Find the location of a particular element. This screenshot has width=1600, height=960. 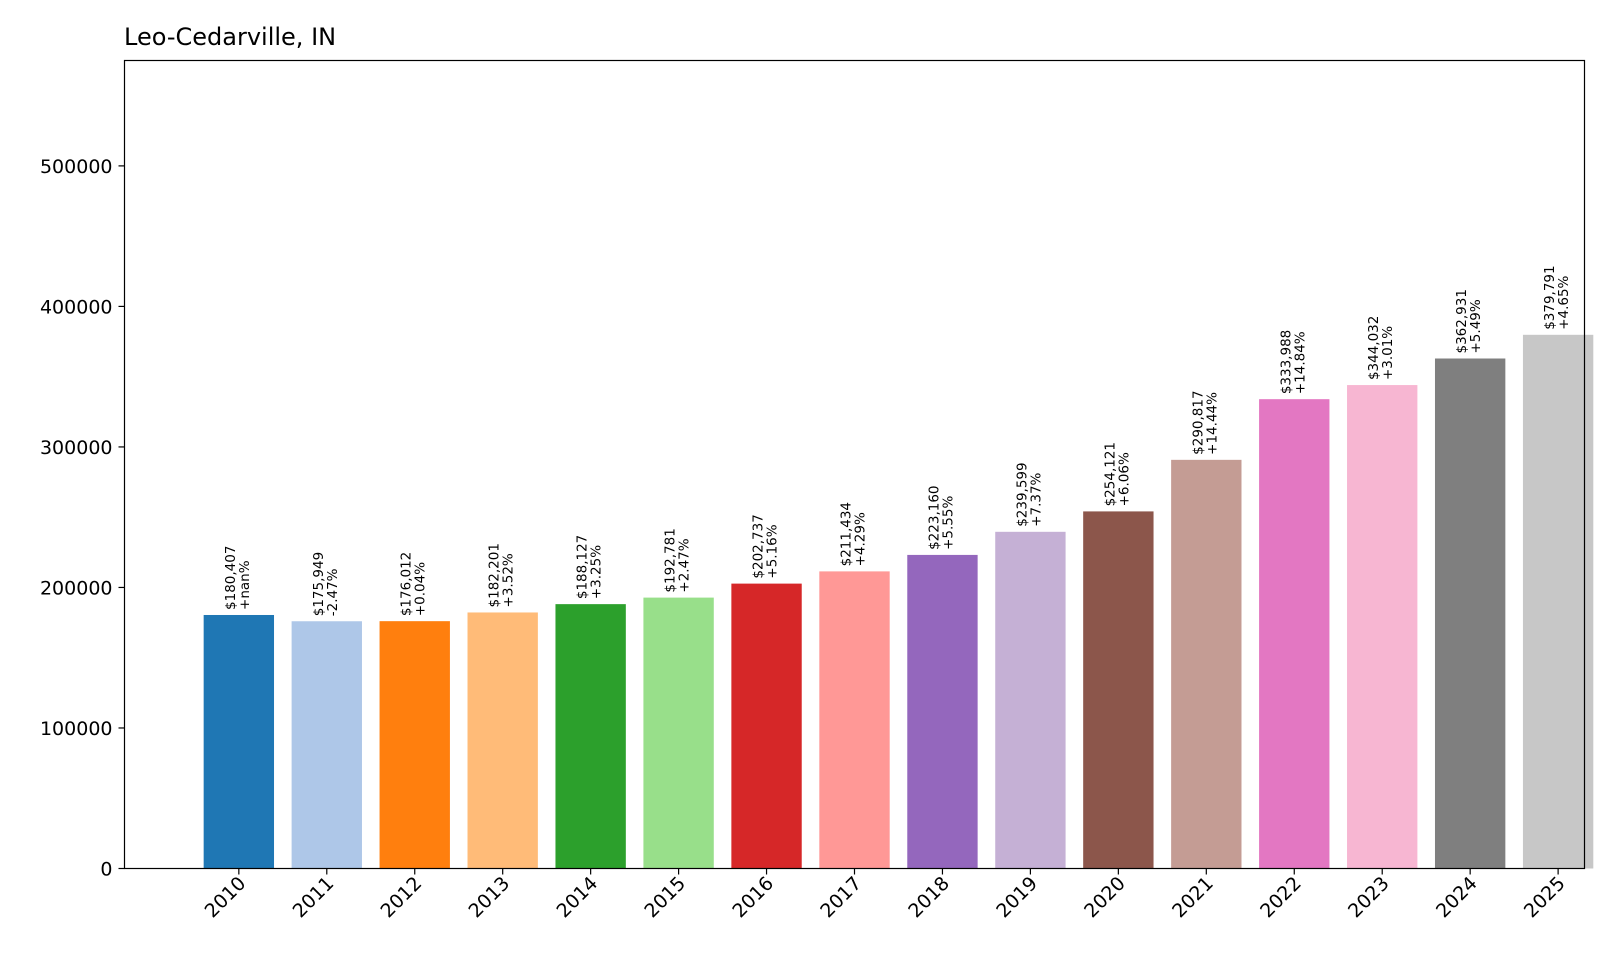

bar-2014 is located at coordinates (590, 736).